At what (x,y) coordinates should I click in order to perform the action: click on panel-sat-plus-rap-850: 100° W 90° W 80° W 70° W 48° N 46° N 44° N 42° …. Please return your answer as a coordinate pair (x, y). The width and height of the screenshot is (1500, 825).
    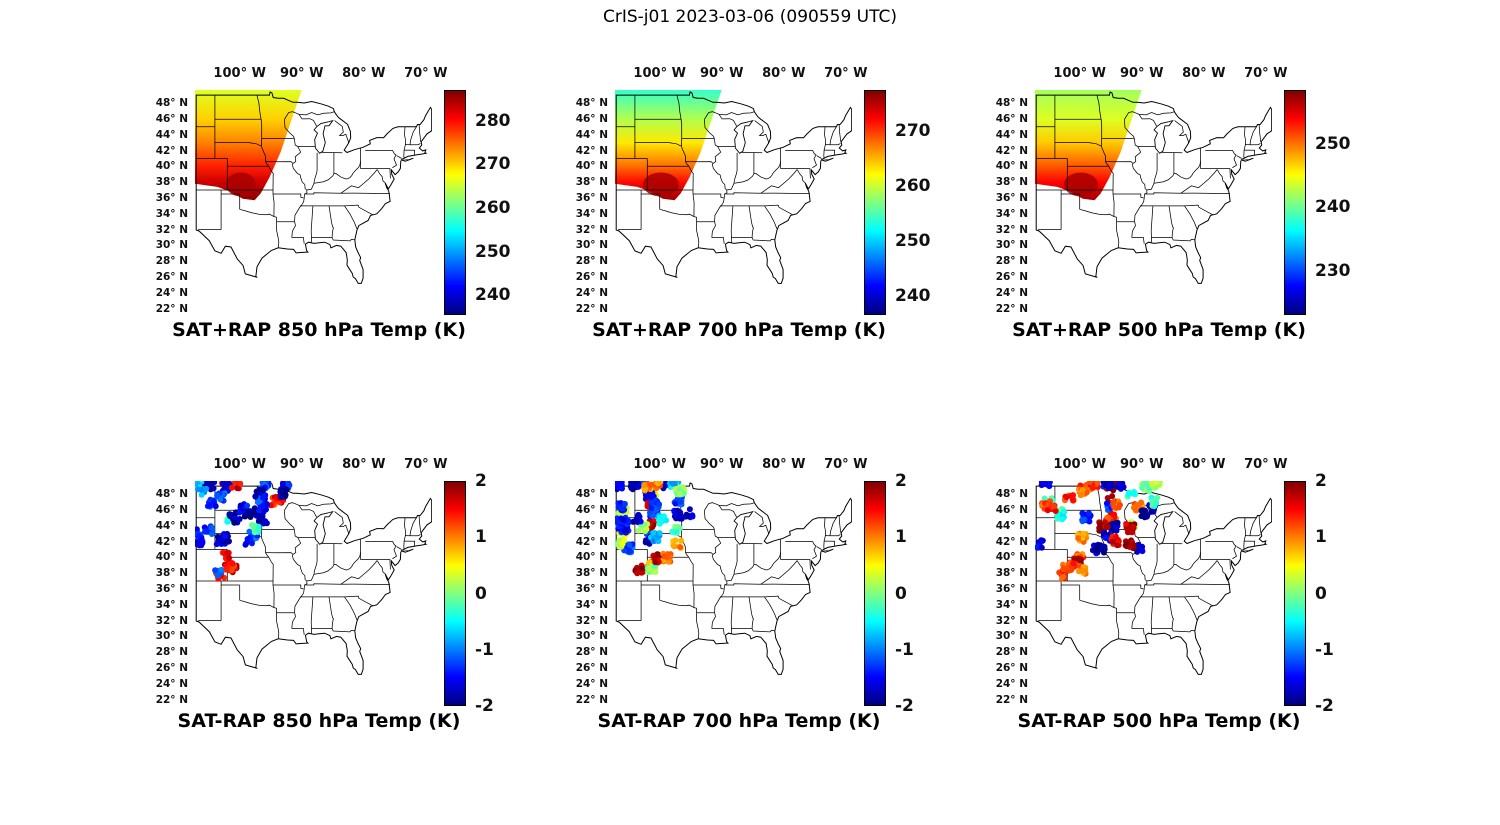
    Looking at the image, I should click on (330, 191).